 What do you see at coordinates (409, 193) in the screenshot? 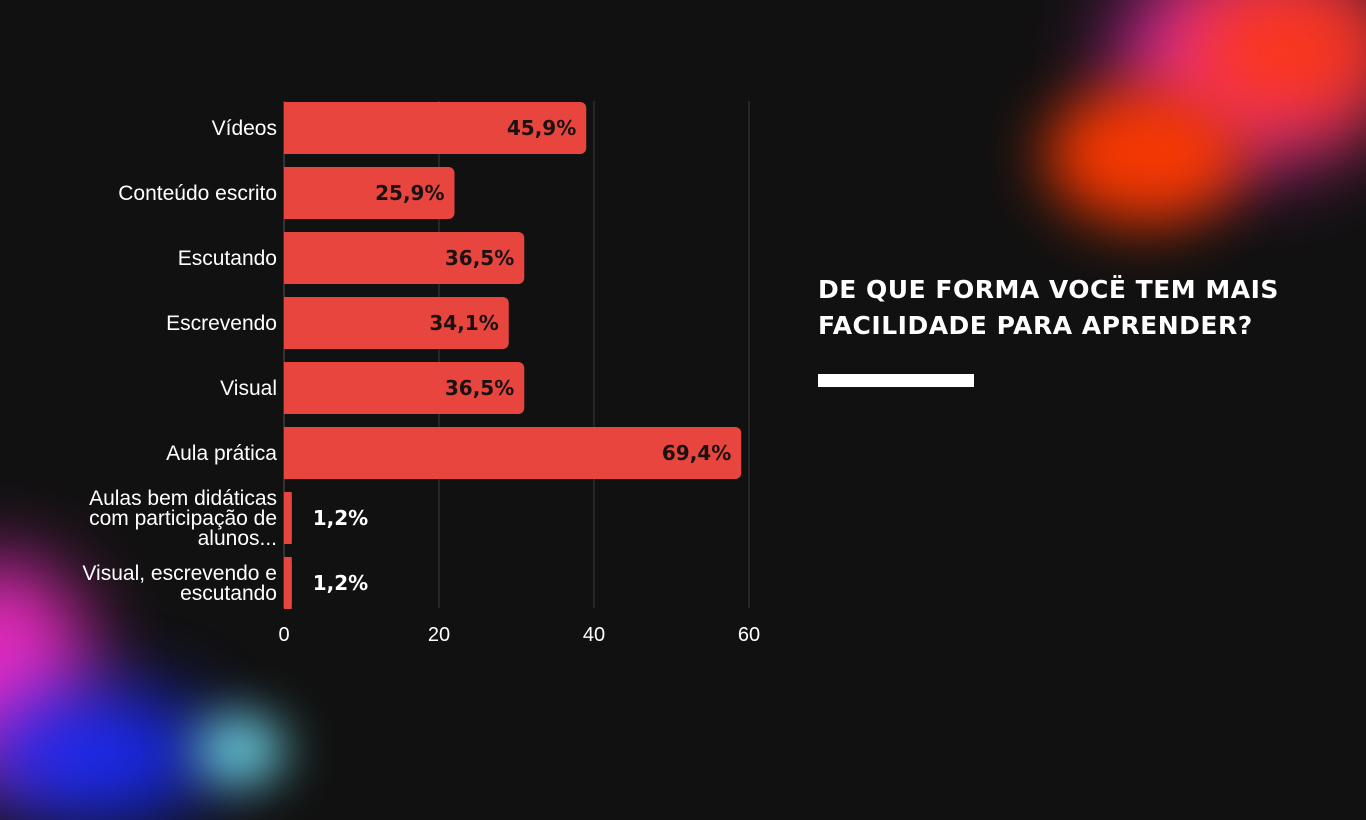
I see `bar-value-label: 25,9%` at bounding box center [409, 193].